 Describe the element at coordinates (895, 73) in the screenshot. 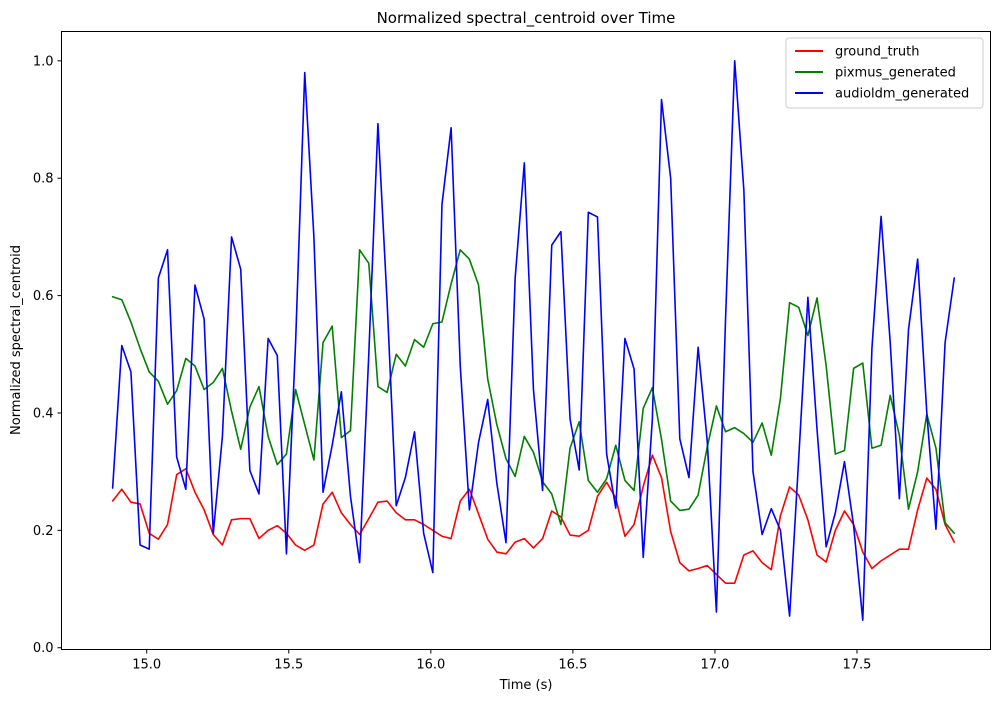

I see `legend-label-pixmus-generated: pixmus_generated` at that location.